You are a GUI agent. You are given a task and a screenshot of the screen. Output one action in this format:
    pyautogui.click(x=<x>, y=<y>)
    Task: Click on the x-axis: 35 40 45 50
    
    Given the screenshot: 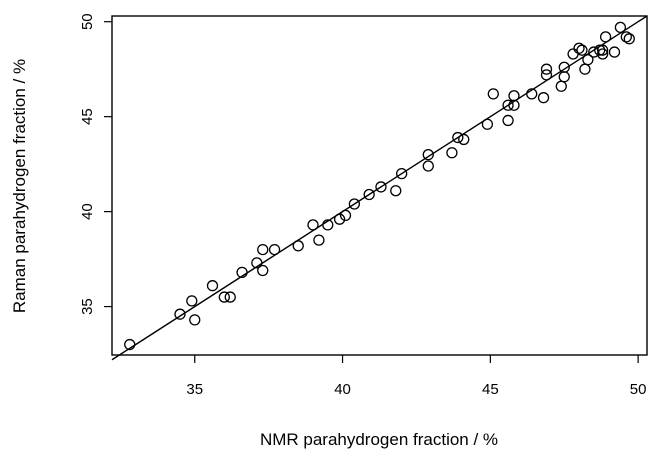 What is the action you would take?
    pyautogui.click(x=416, y=376)
    